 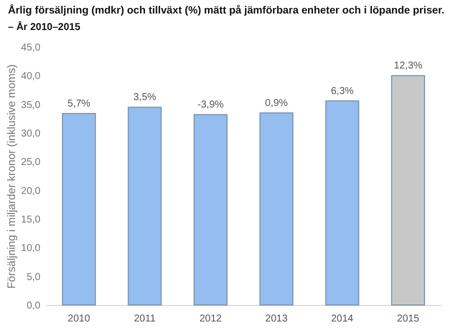 I want to click on annotation: 0,9%, so click(x=276, y=103).